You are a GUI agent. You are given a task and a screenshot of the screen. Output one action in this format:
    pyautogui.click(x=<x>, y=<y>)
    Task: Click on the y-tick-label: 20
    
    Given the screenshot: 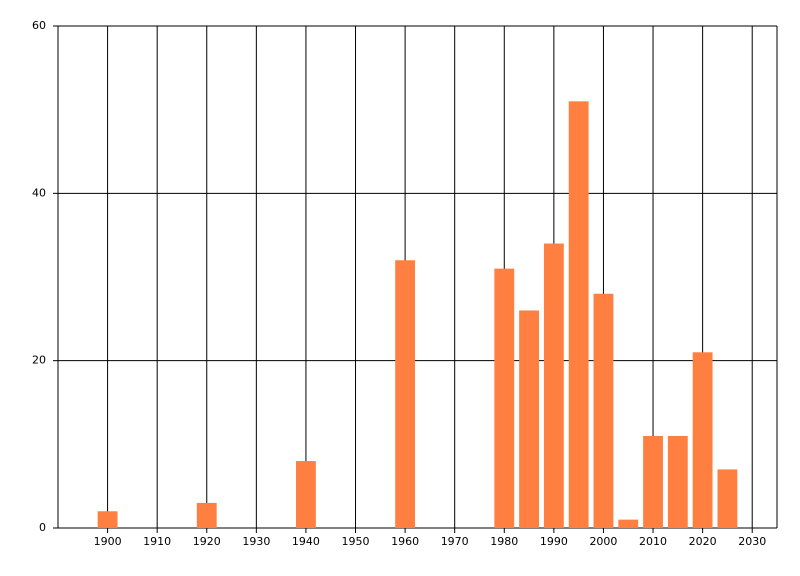 What is the action you would take?
    pyautogui.click(x=39, y=360)
    